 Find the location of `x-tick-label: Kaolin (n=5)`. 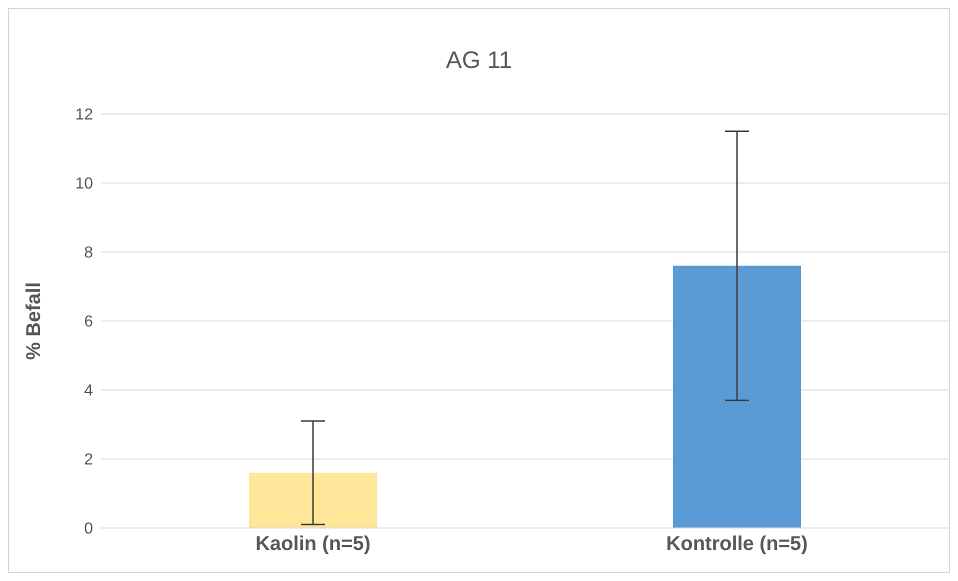

x-tick-label: Kaolin (n=5) is located at coordinates (313, 544).